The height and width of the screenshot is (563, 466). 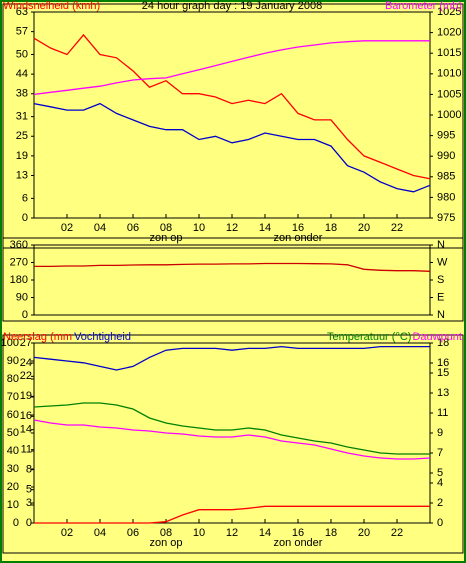 What do you see at coordinates (446, 177) in the screenshot?
I see `y2ticks-label: 985` at bounding box center [446, 177].